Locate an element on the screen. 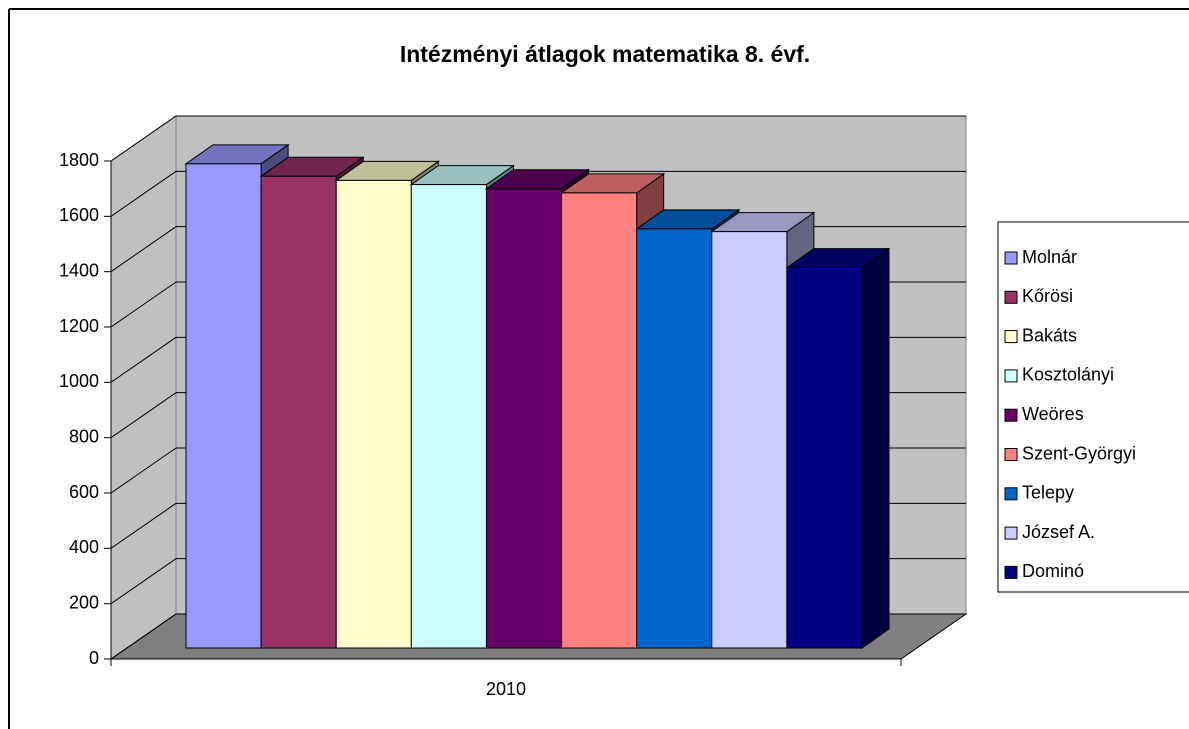 This screenshot has height=729, width=1189. legend-label: Szent-Györgyi is located at coordinates (1079, 453).